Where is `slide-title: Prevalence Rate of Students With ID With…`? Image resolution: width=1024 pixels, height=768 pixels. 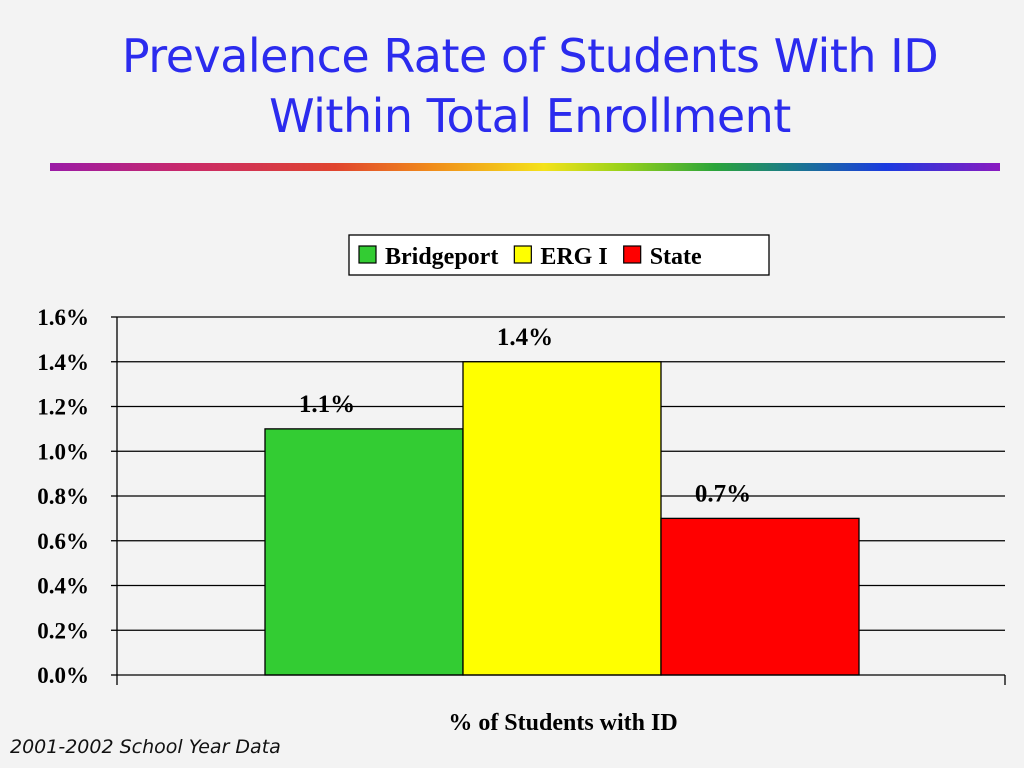
slide-title: Prevalence Rate of Students With ID With… is located at coordinates (530, 86).